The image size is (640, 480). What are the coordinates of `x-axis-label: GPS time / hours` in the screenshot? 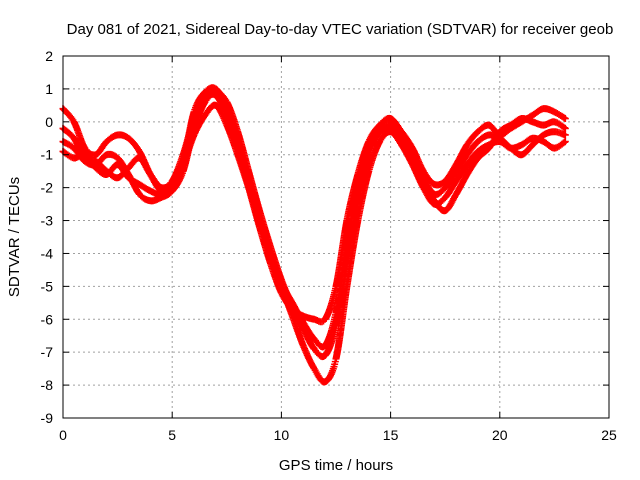 It's located at (336, 465).